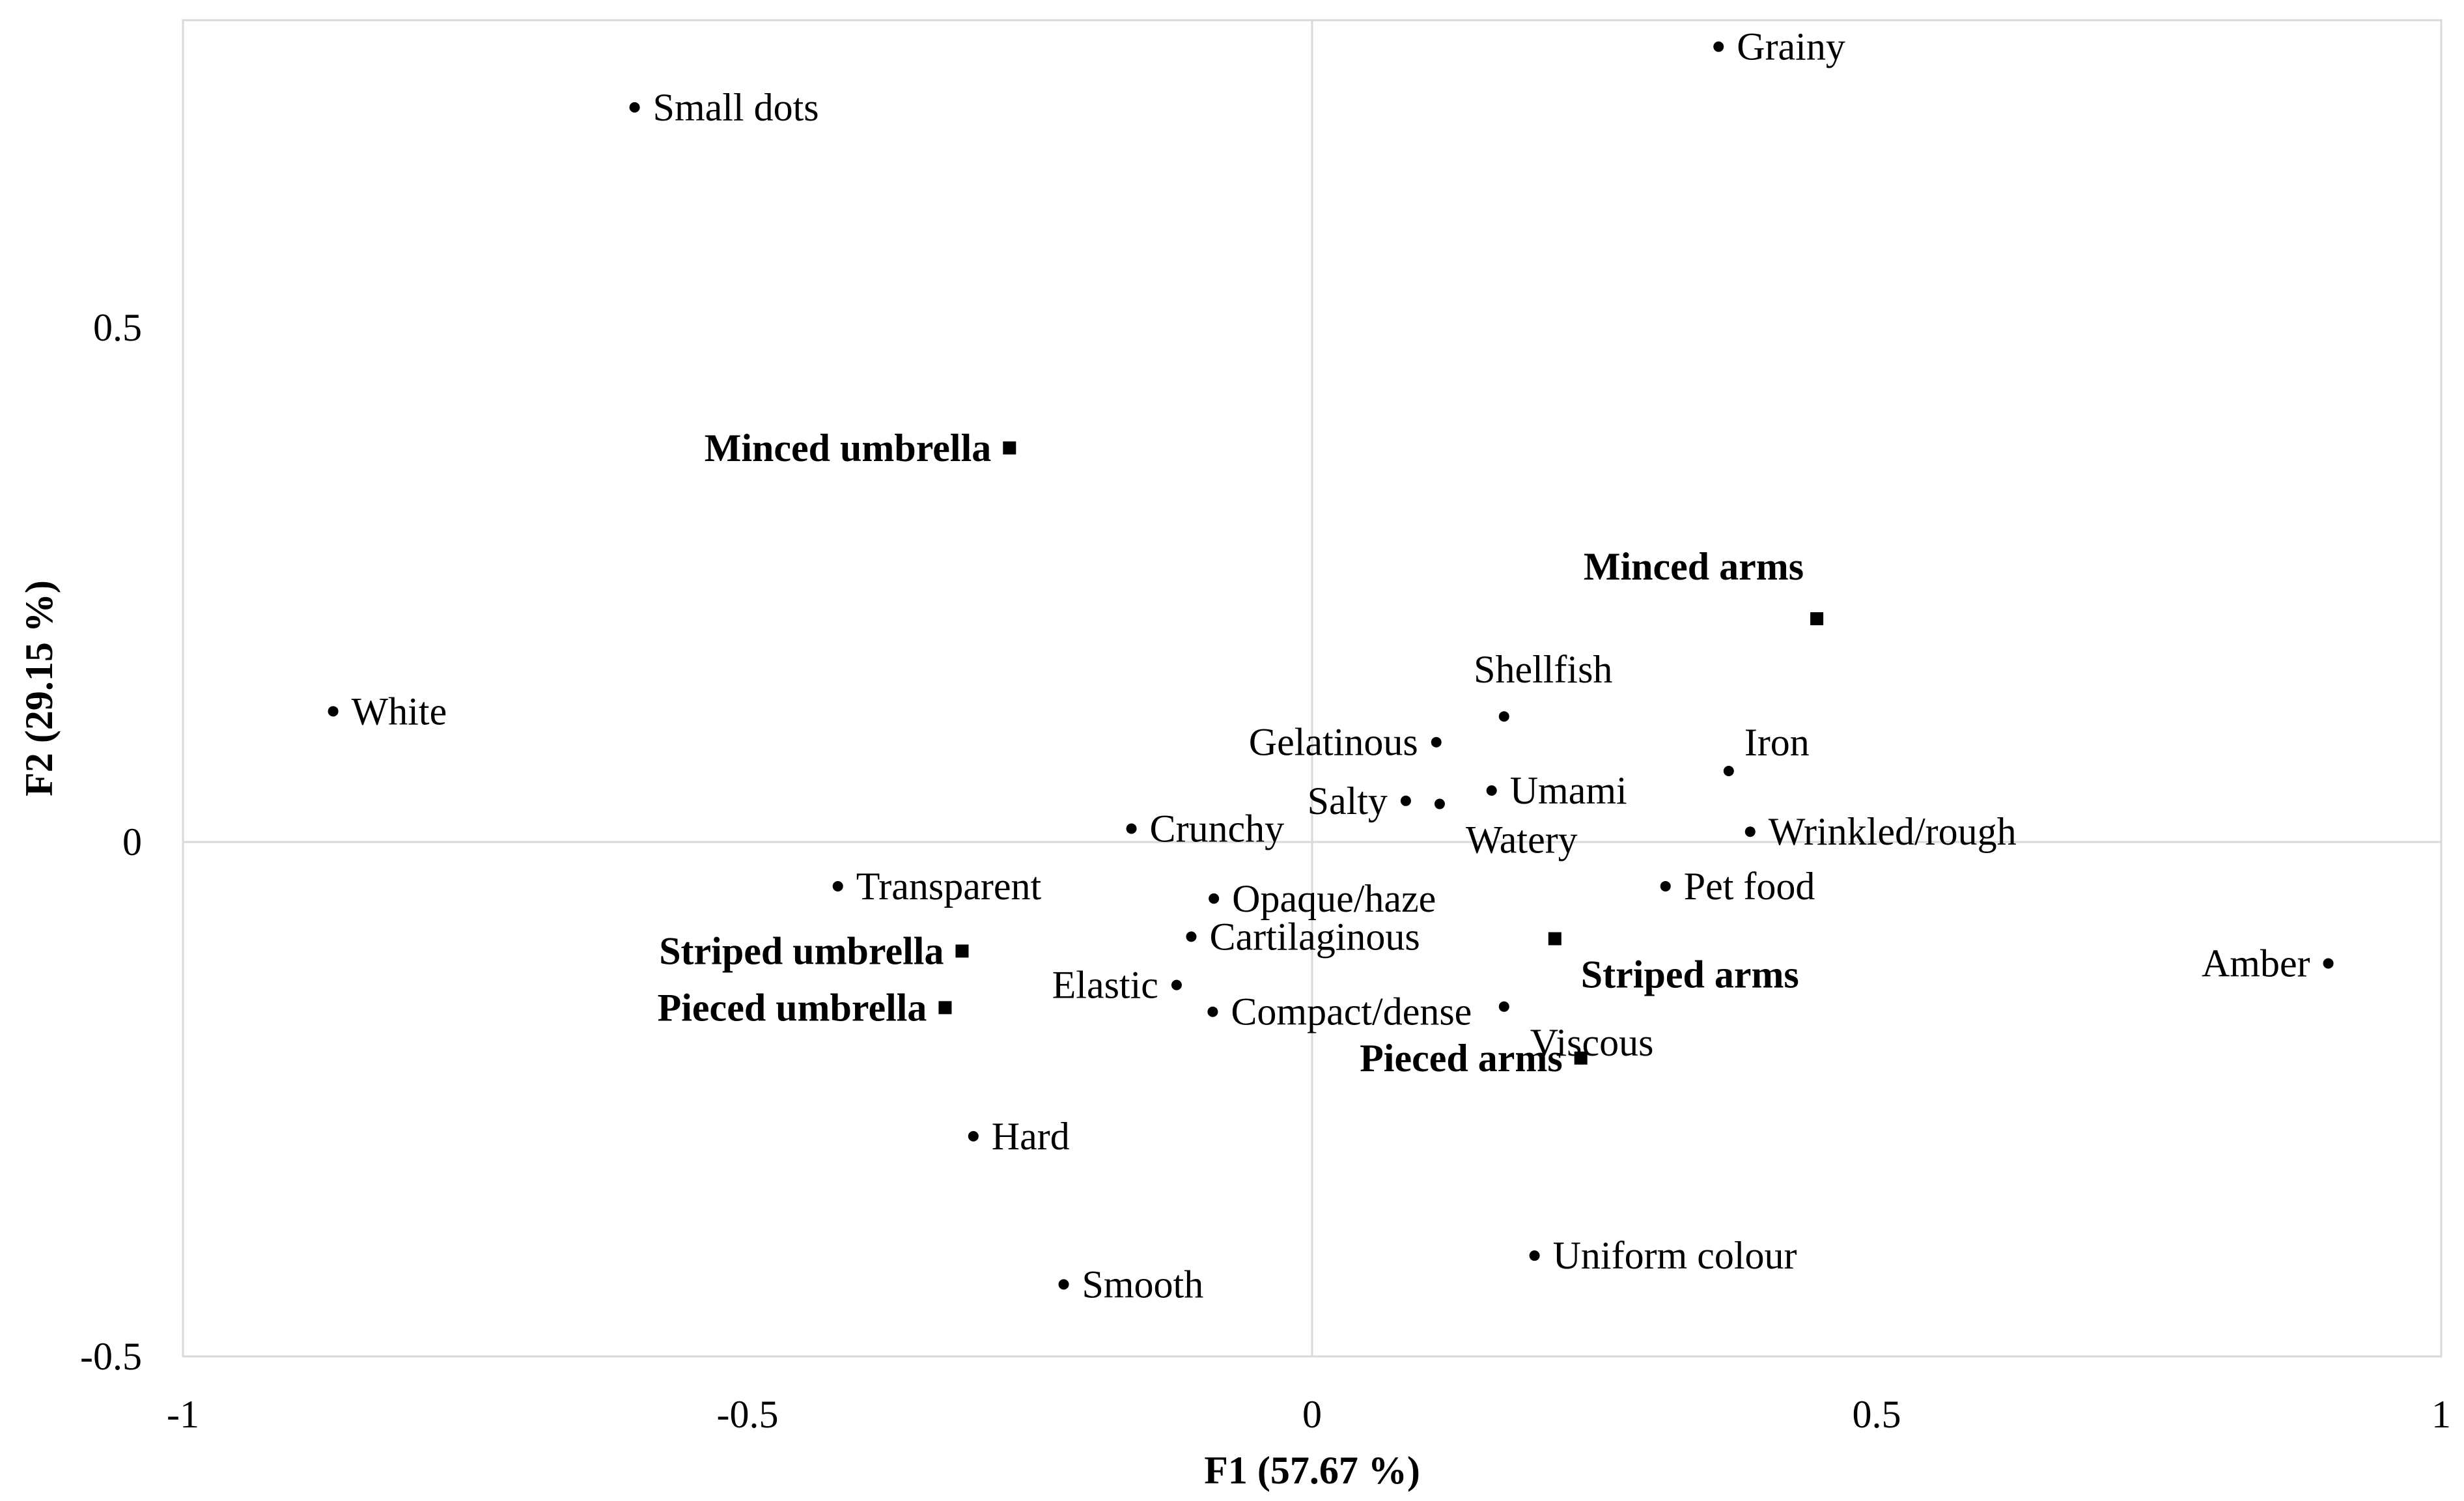 The width and height of the screenshot is (2464, 1501). I want to click on attribute-label: Salty, so click(1348, 800).